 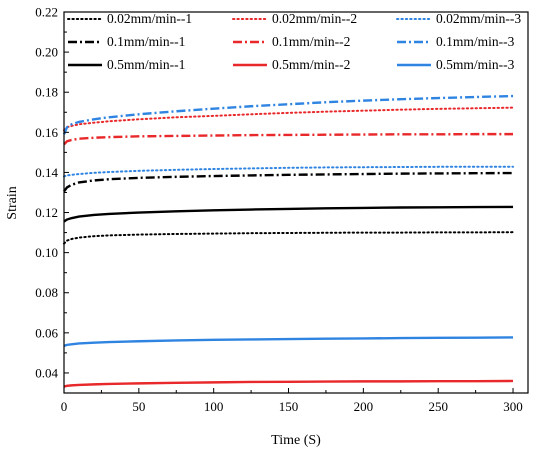 I want to click on x-tick-label: 50, so click(x=138, y=406).